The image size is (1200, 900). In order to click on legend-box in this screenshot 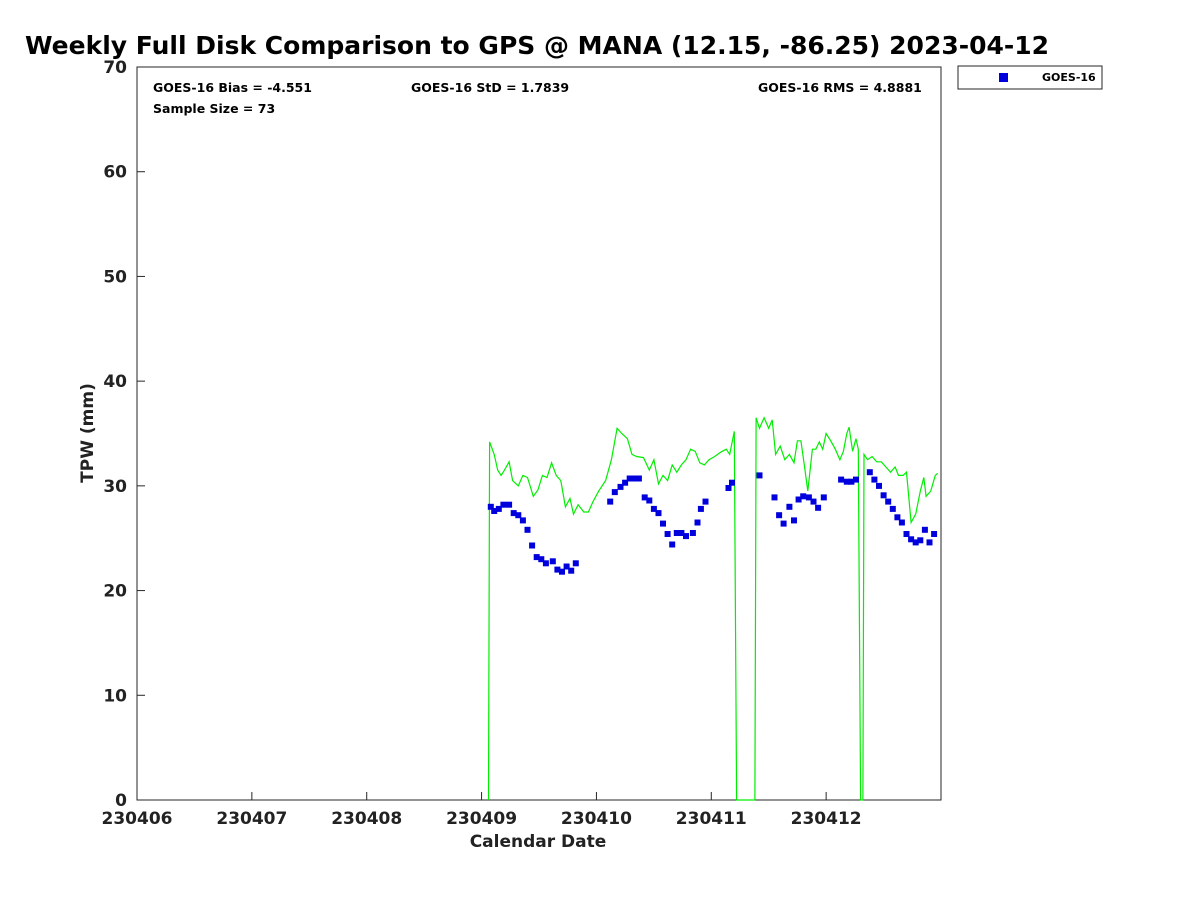, I will do `click(1030, 77)`.